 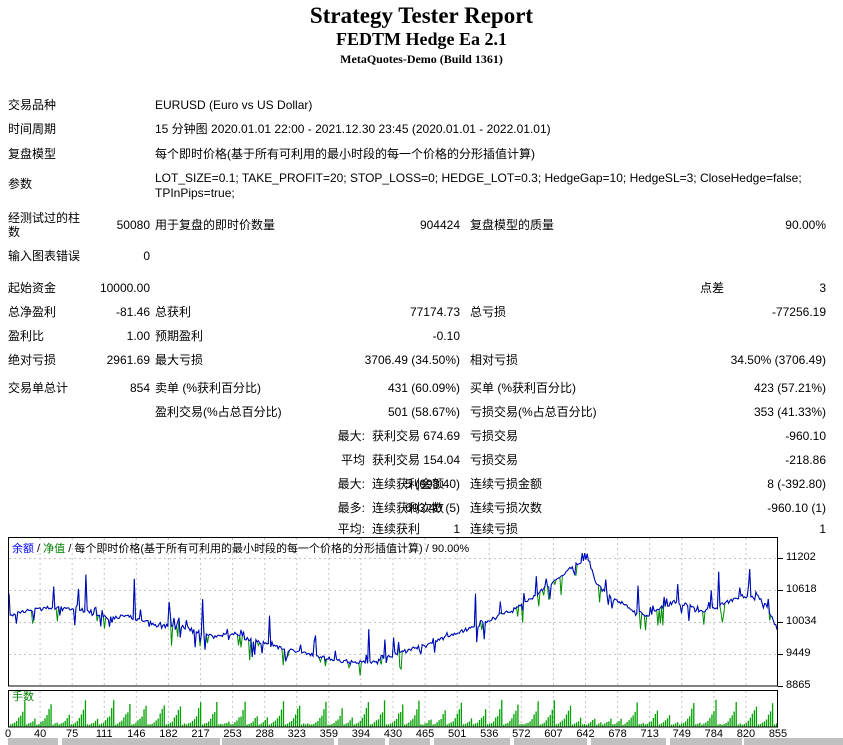 What do you see at coordinates (32, 288) in the screenshot?
I see `stat-label: 起始资金` at bounding box center [32, 288].